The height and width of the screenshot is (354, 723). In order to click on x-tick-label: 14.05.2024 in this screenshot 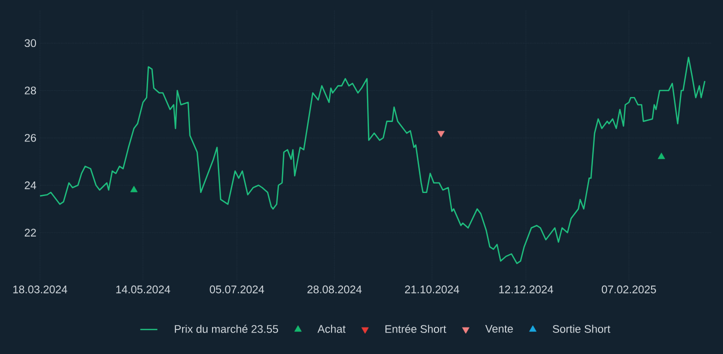, I will do `click(143, 290)`.